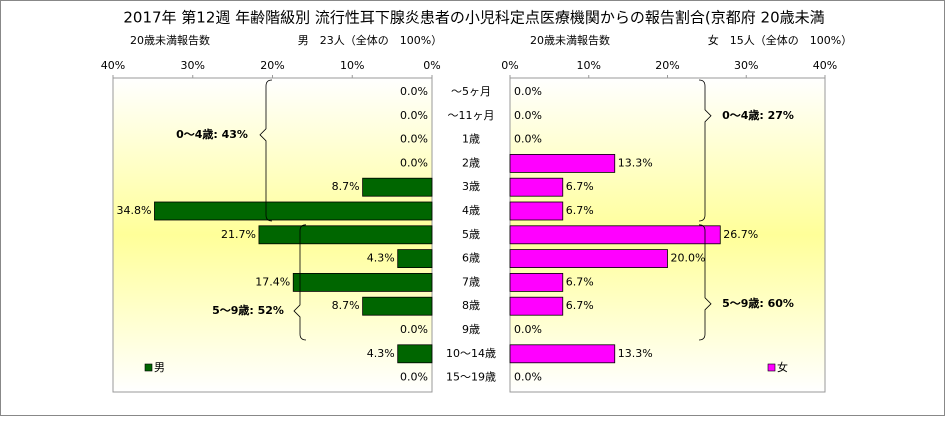  What do you see at coordinates (471, 281) in the screenshot?
I see `y-tick-label: 7歳` at bounding box center [471, 281].